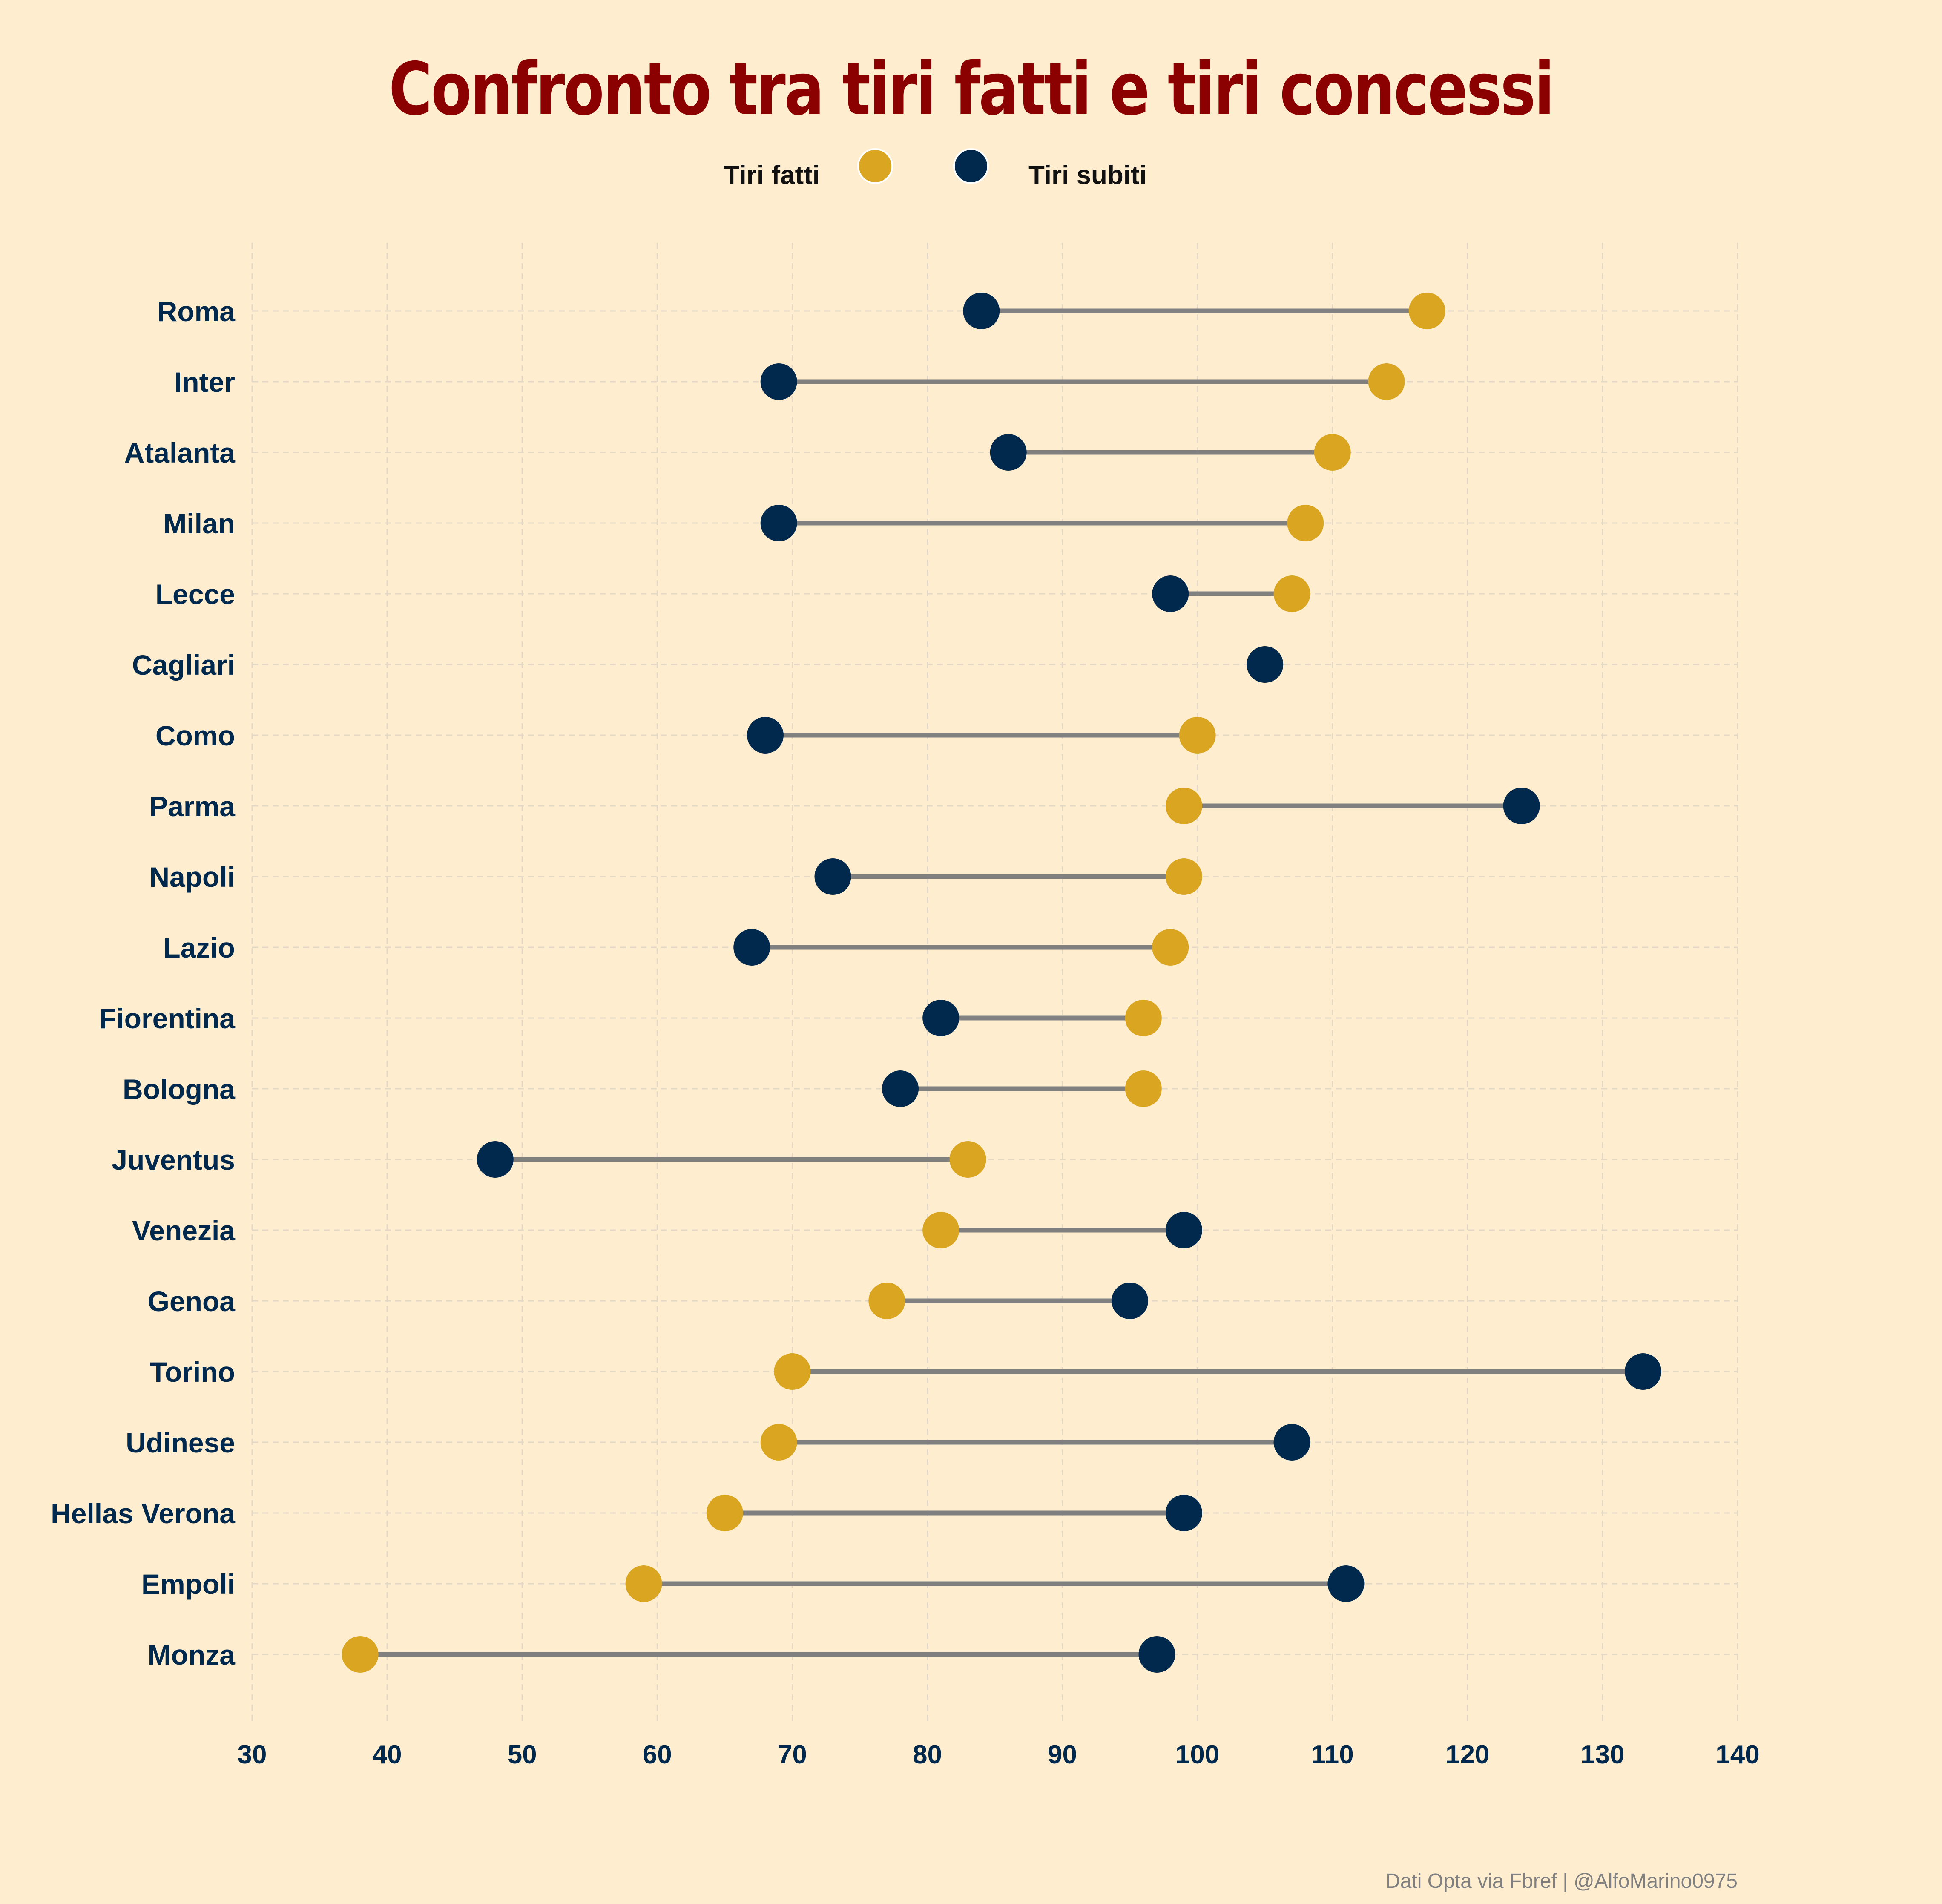  Describe the element at coordinates (1087, 175) in the screenshot. I see `legend-label-tiri-subiti: Tiri subiti` at that location.